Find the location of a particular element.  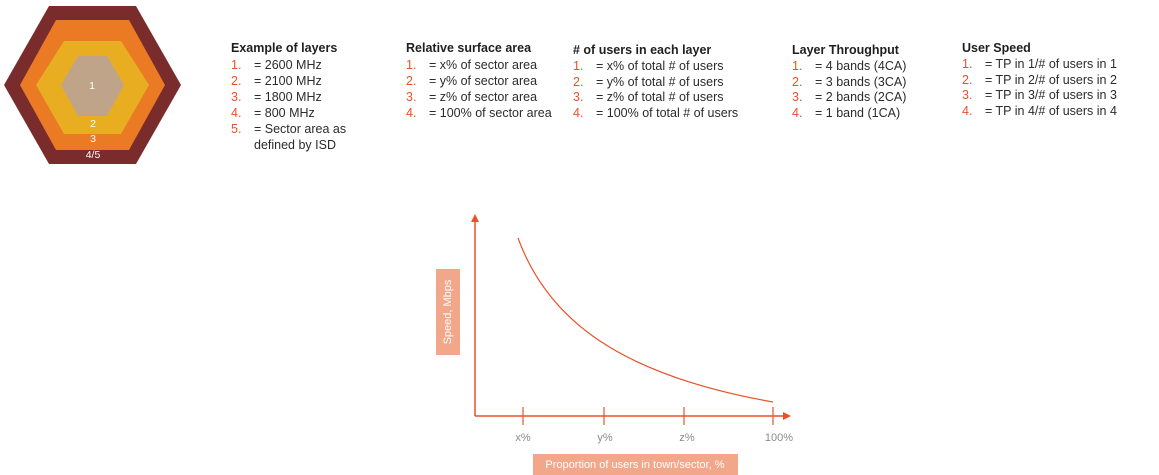

y-axis-label: Speed, Mbps is located at coordinates (448, 311).